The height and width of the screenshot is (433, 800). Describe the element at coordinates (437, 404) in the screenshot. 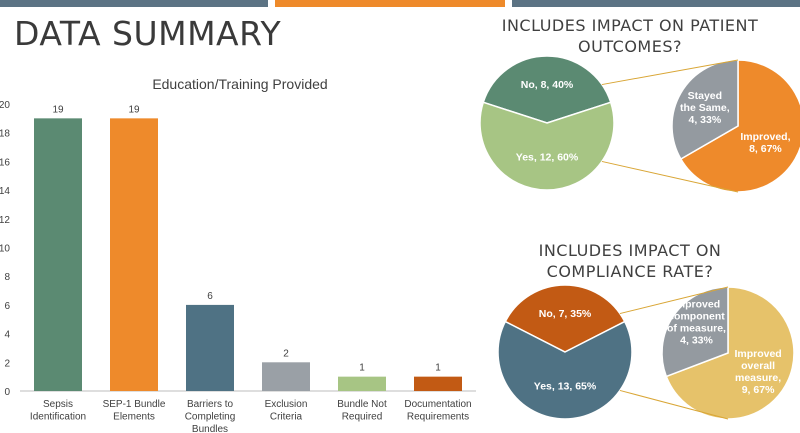

I see `x-tick-label: Documentation` at that location.